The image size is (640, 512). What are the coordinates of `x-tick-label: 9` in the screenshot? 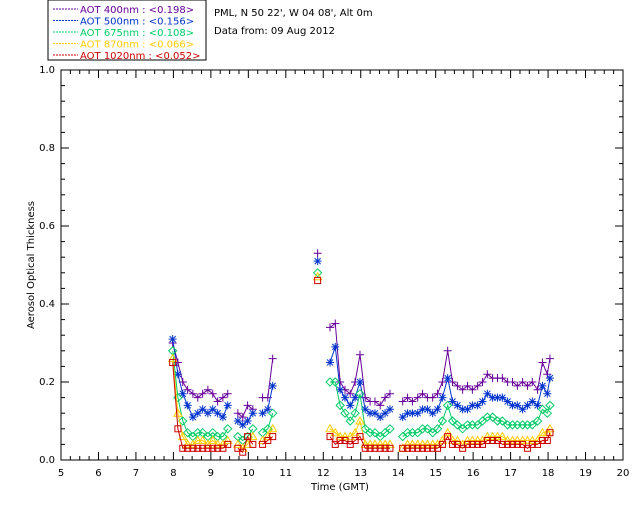 It's located at (211, 473).